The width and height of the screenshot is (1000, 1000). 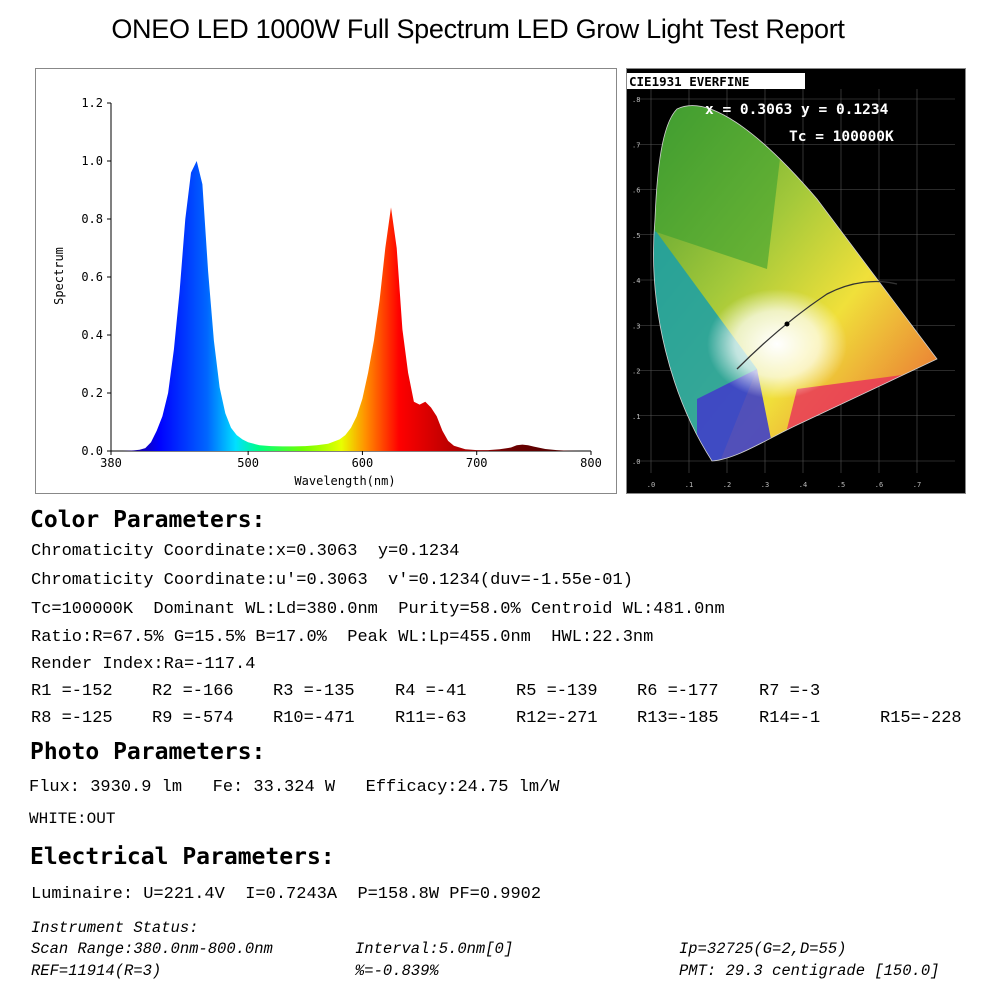 I want to click on white-out: WHITE:OUT, so click(x=72, y=819).